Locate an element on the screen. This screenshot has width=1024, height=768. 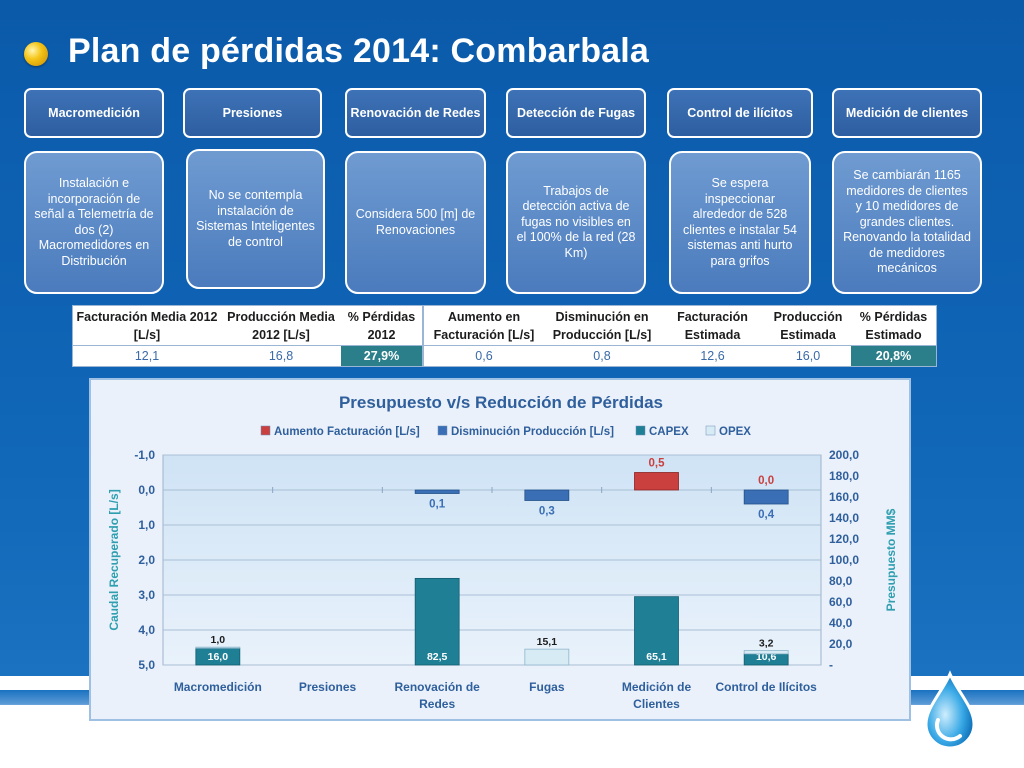
legend-label: Aumento Facturación [L/s] is located at coordinates (347, 432).